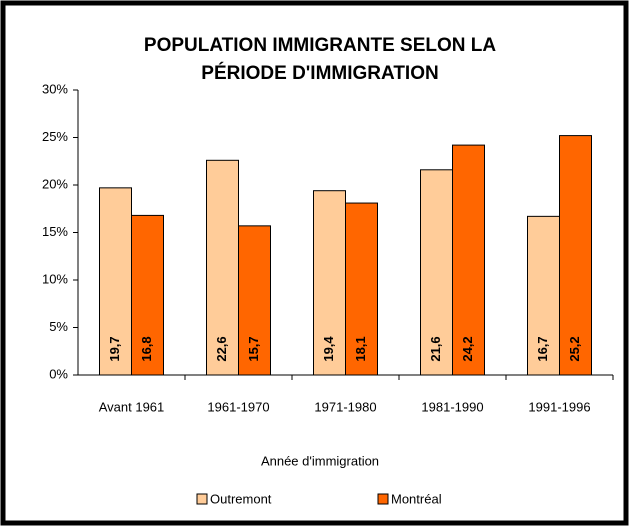  What do you see at coordinates (55, 183) in the screenshot?
I see `y-tick-label: 20%` at bounding box center [55, 183].